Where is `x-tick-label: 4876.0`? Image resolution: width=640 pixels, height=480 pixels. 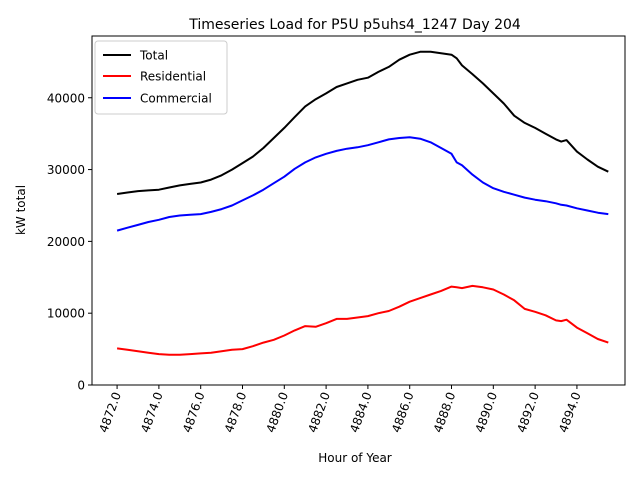 x-tick-label: 4876.0 is located at coordinates (194, 412).